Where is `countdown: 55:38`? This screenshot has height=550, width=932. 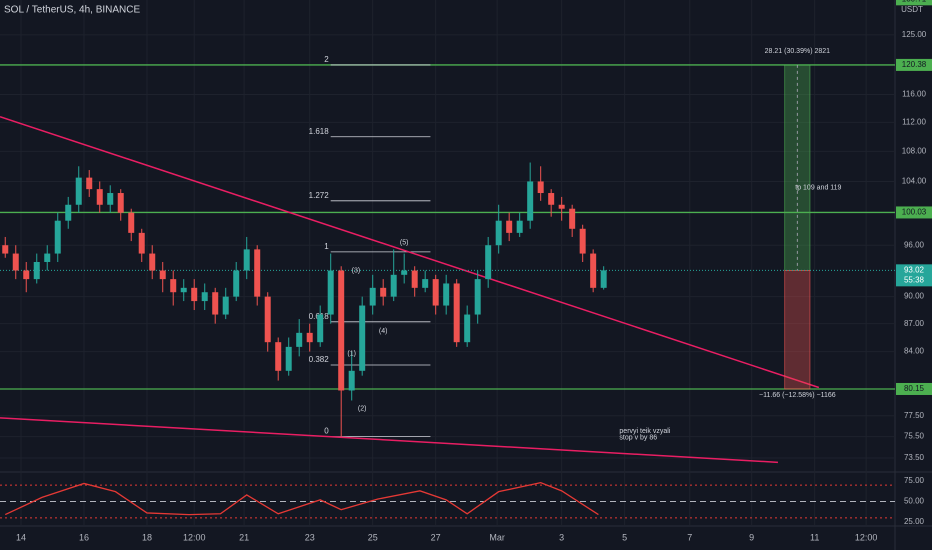
countdown: 55:38 is located at coordinates (914, 279).